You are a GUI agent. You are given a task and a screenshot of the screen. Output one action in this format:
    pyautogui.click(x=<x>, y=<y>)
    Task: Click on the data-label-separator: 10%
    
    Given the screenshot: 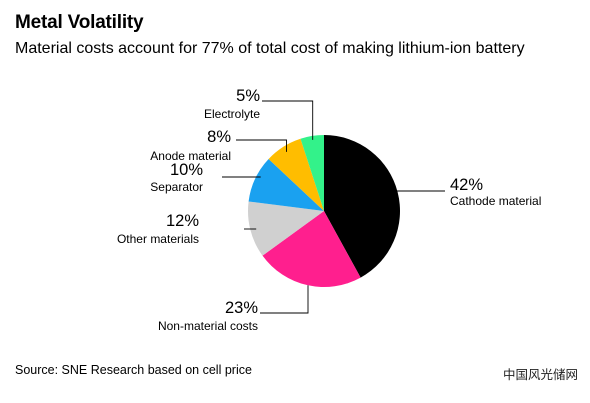 What is the action you would take?
    pyautogui.click(x=186, y=170)
    